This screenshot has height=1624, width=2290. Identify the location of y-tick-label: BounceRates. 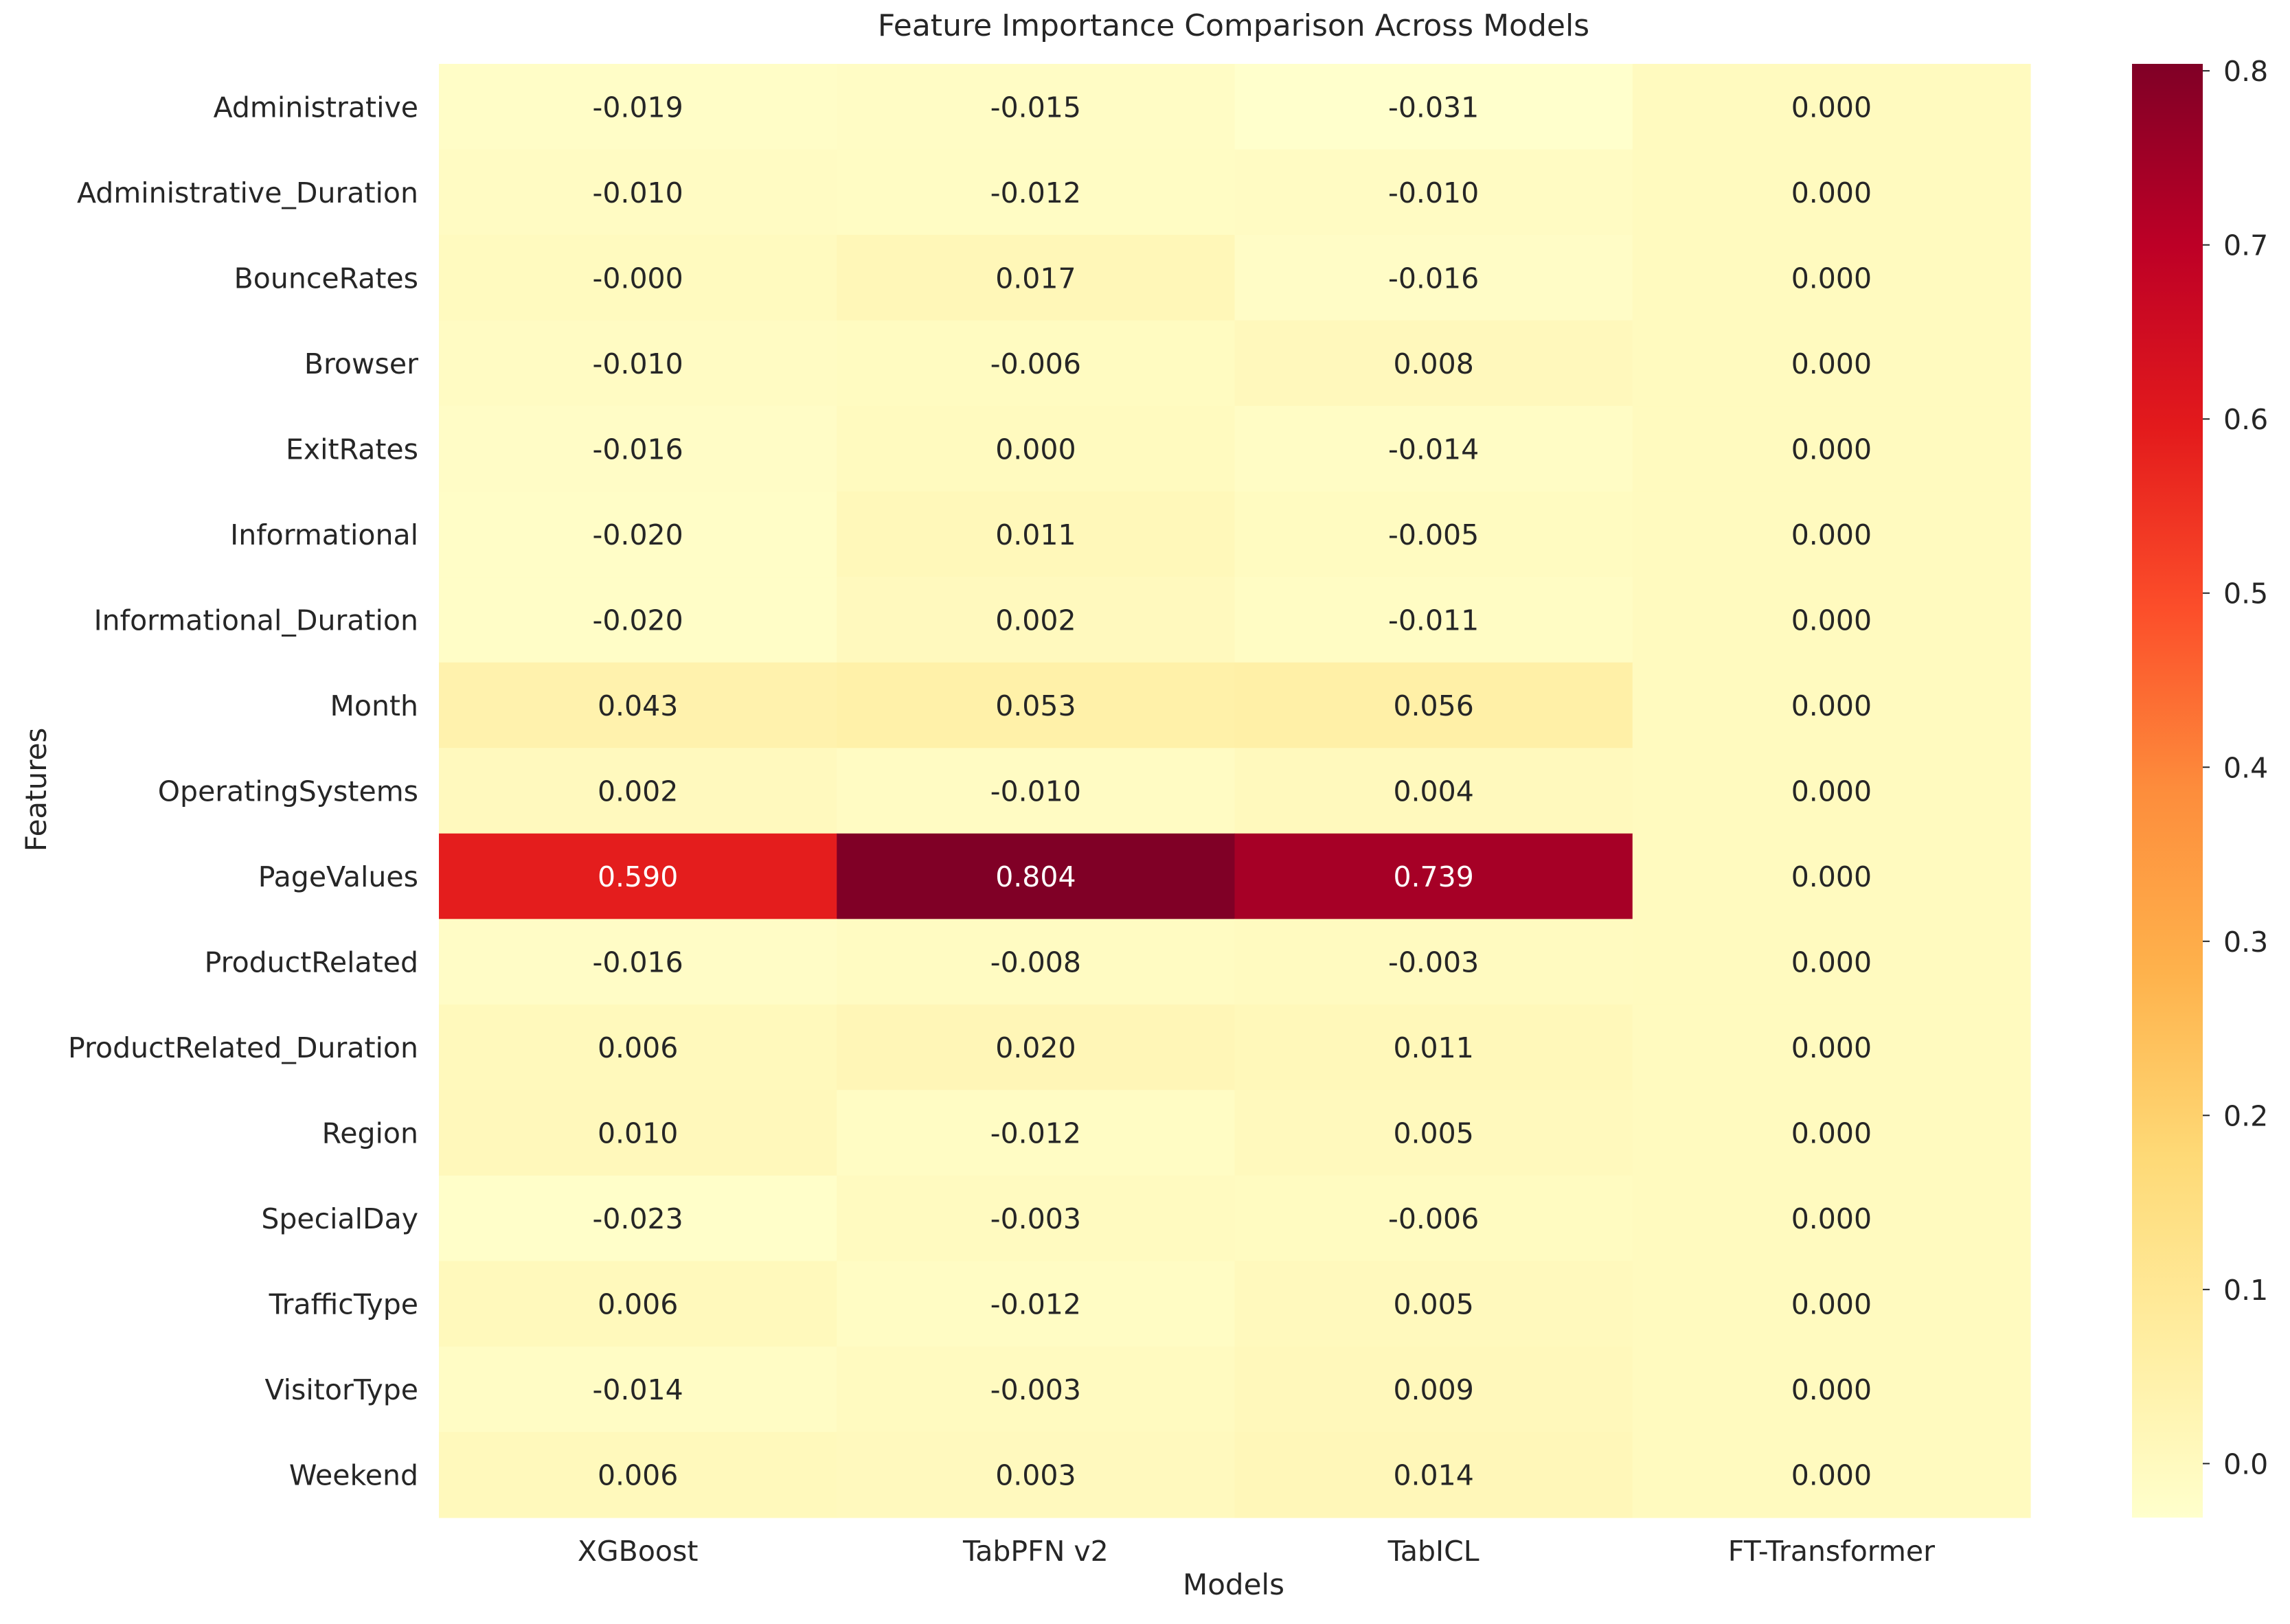
(326, 278).